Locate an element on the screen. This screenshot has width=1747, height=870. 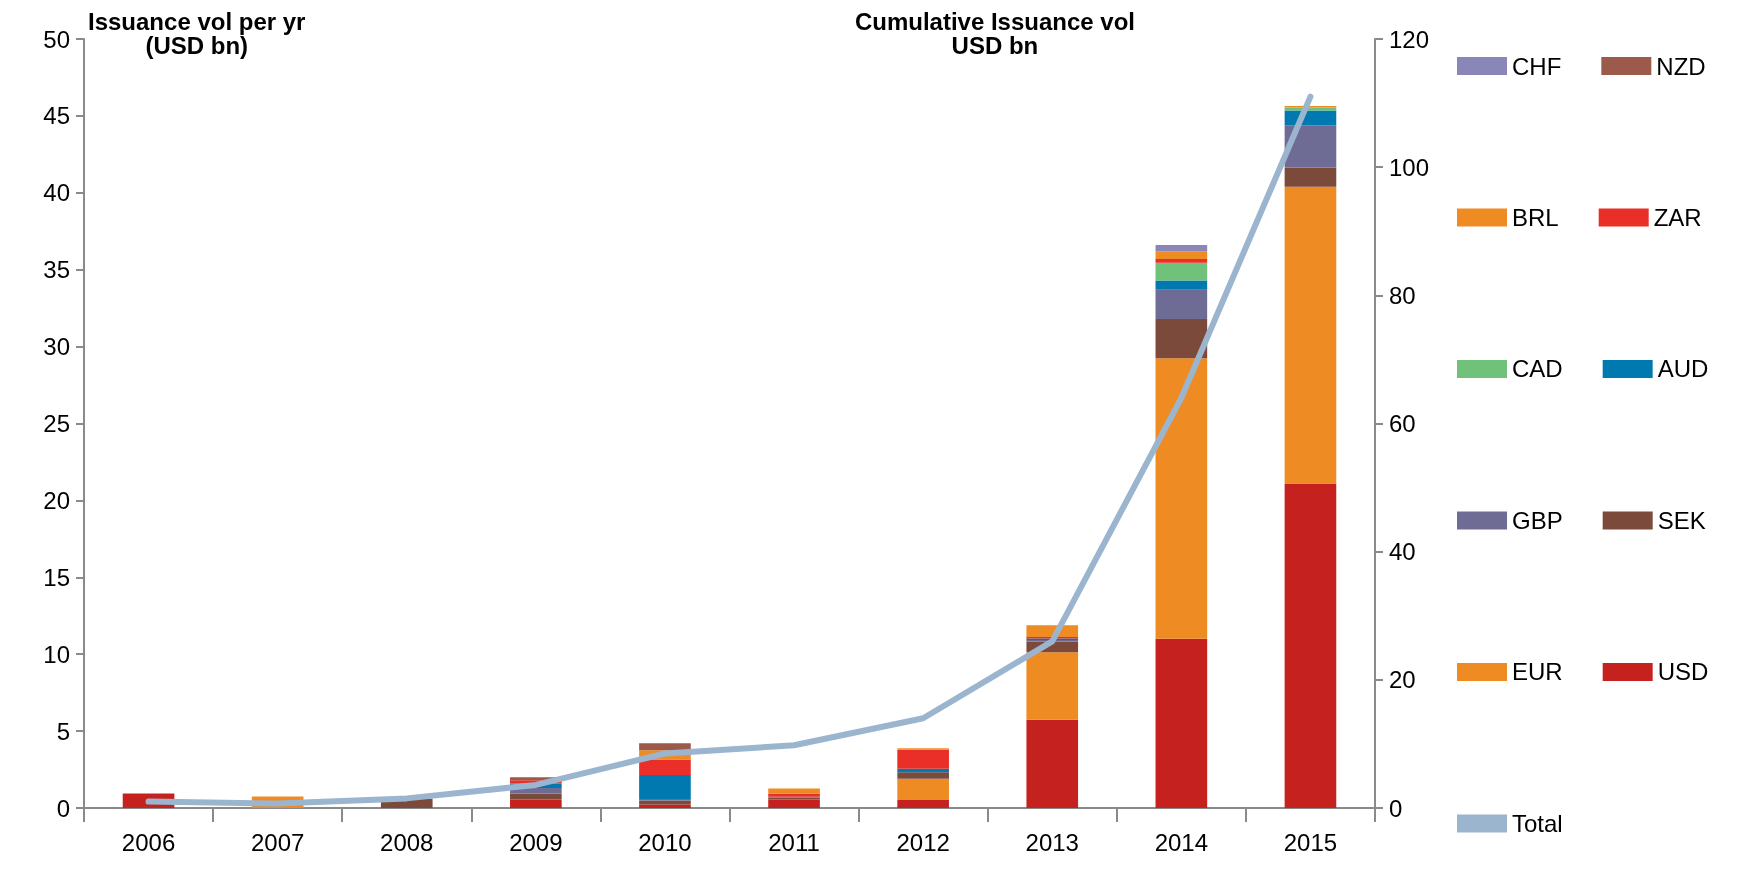
x-tick-label: 2011 is located at coordinates (794, 842).